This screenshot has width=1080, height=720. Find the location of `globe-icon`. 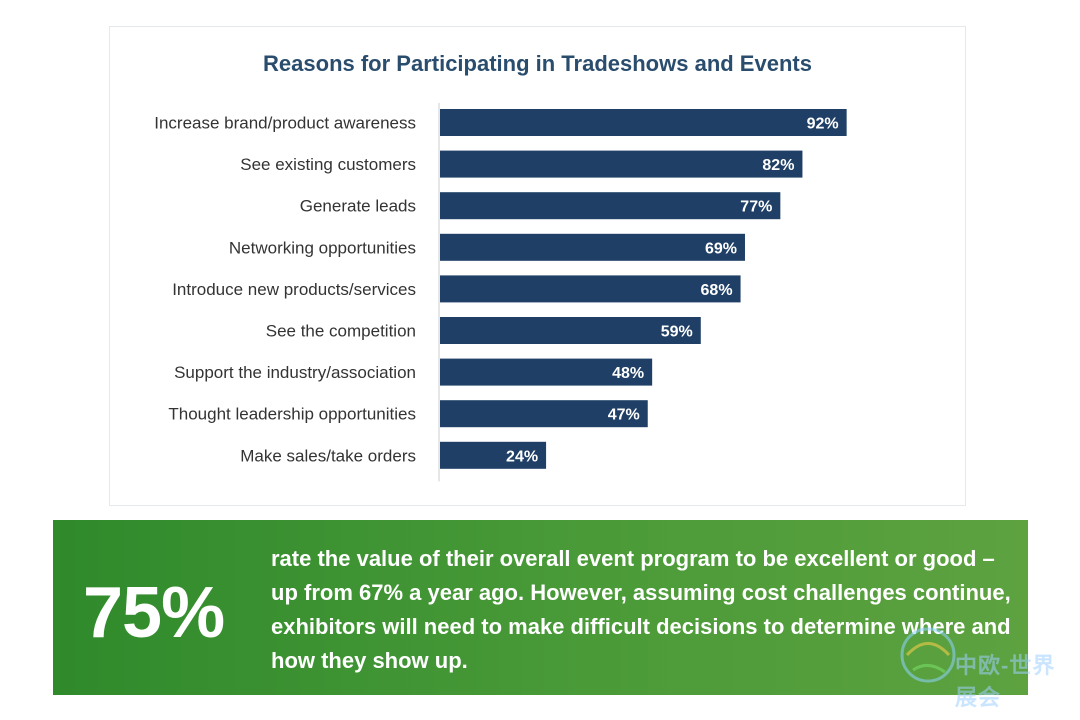

globe-icon is located at coordinates (928, 655).